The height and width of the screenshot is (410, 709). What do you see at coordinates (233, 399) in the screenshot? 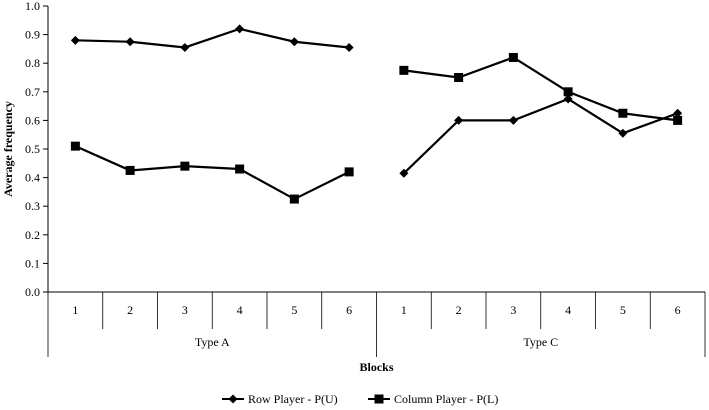
I see `legend-diamond-marker` at bounding box center [233, 399].